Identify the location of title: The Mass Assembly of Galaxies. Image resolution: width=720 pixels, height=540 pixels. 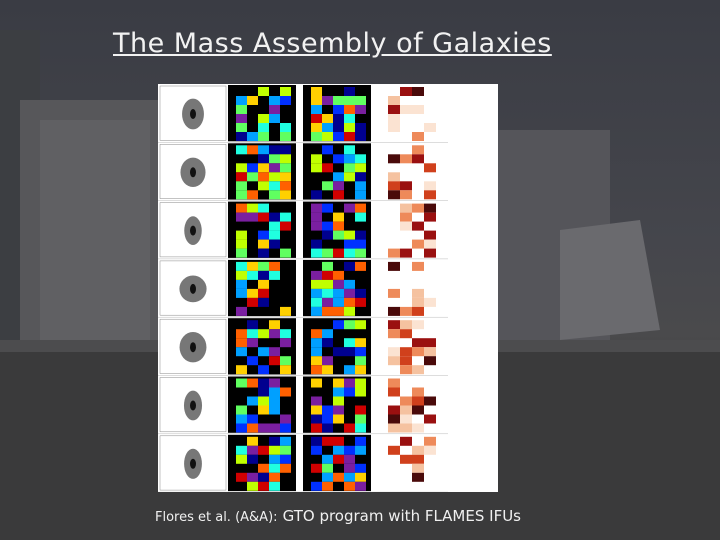
(332, 43).